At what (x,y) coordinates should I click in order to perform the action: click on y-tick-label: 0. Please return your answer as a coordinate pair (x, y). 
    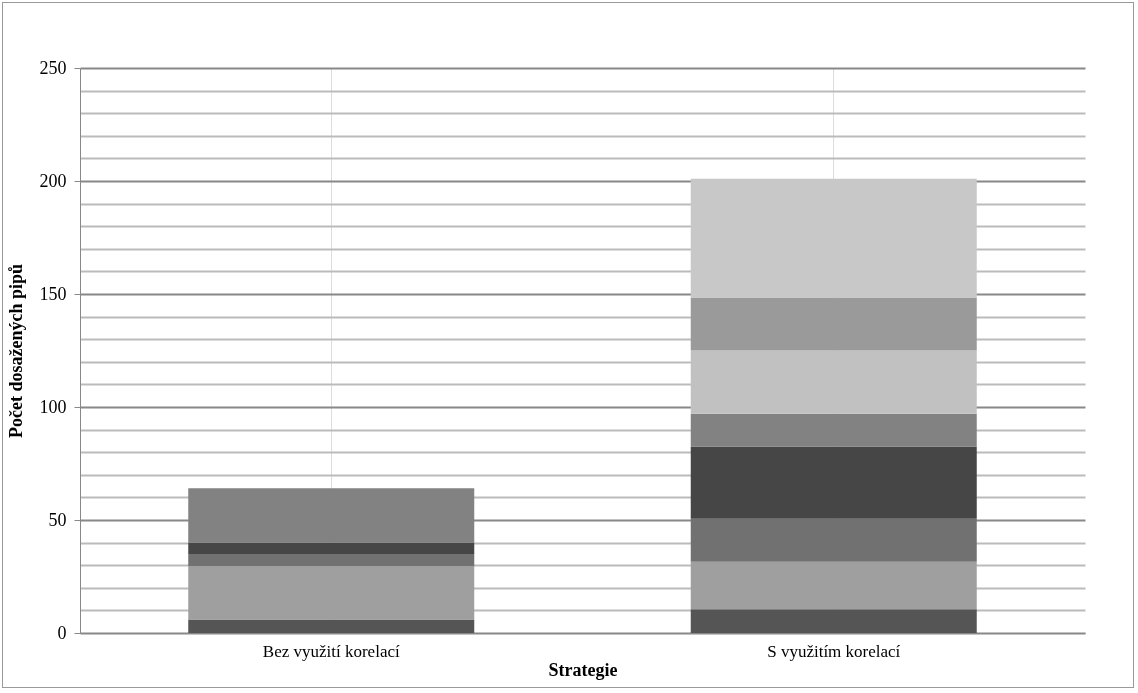
    Looking at the image, I should click on (62, 632).